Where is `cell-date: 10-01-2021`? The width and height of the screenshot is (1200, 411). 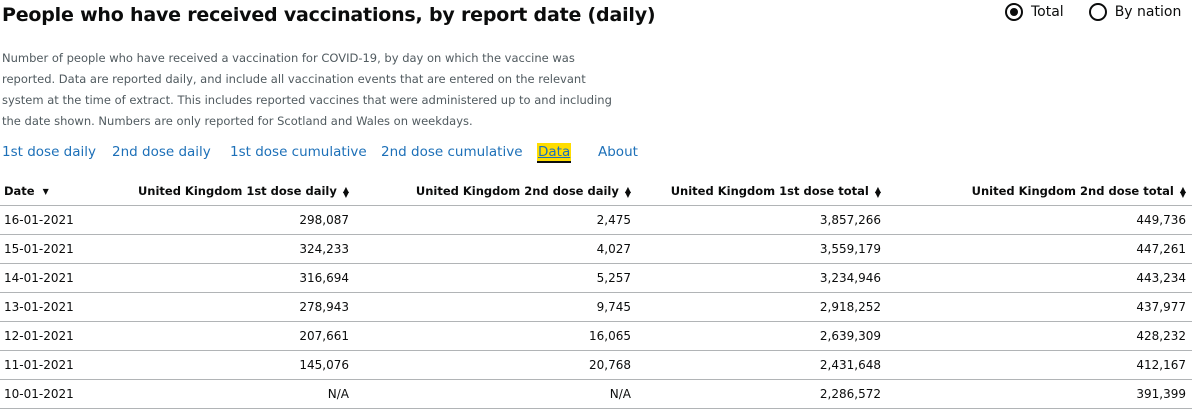 cell-date: 10-01-2021 is located at coordinates (37, 394).